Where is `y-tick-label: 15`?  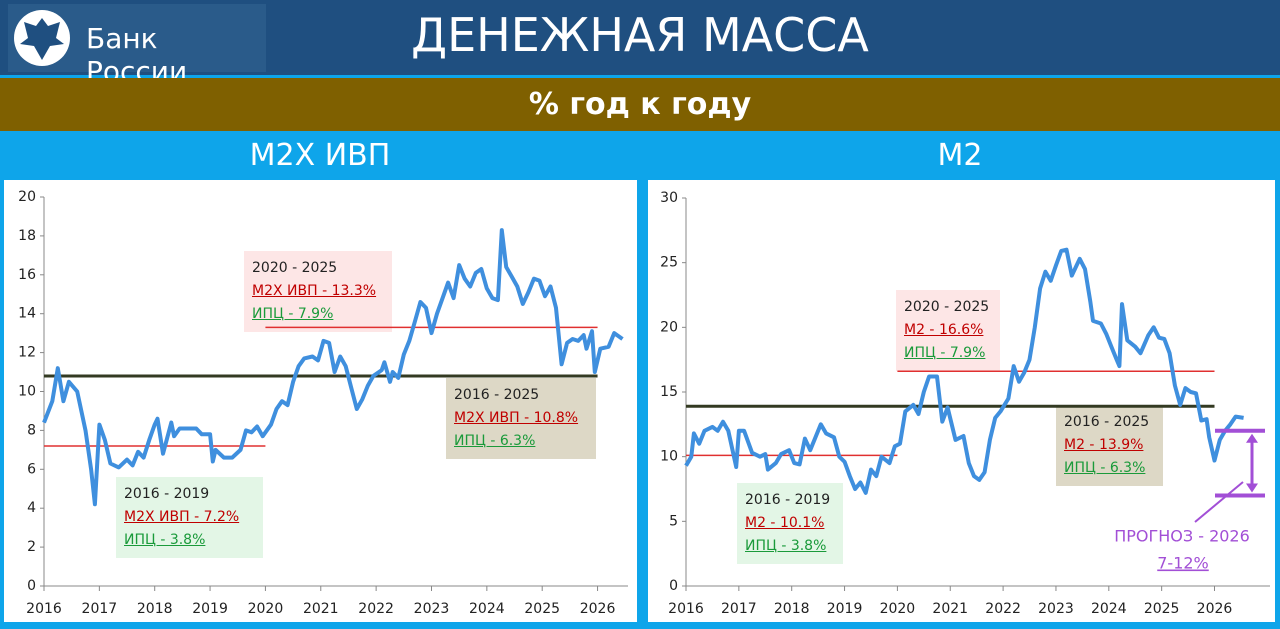 y-tick-label: 15 is located at coordinates (669, 392).